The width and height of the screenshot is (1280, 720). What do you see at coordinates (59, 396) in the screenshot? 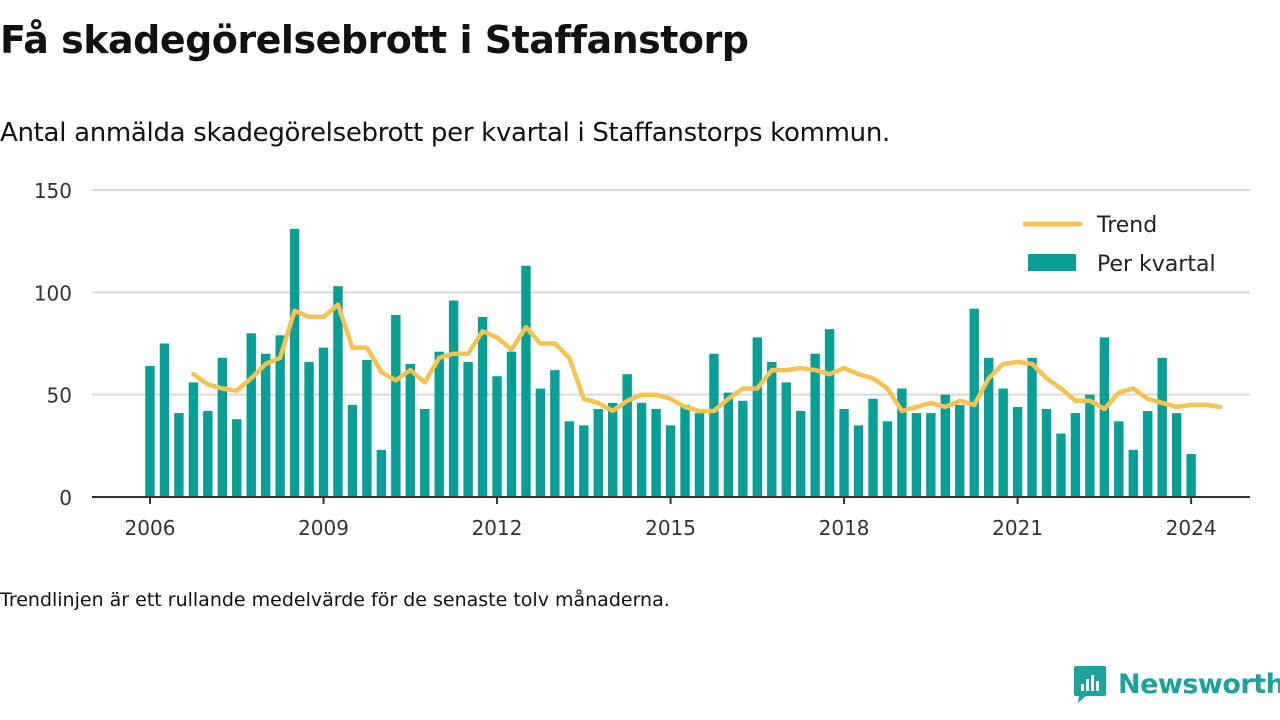
I see `y-tick-label: 50` at bounding box center [59, 396].